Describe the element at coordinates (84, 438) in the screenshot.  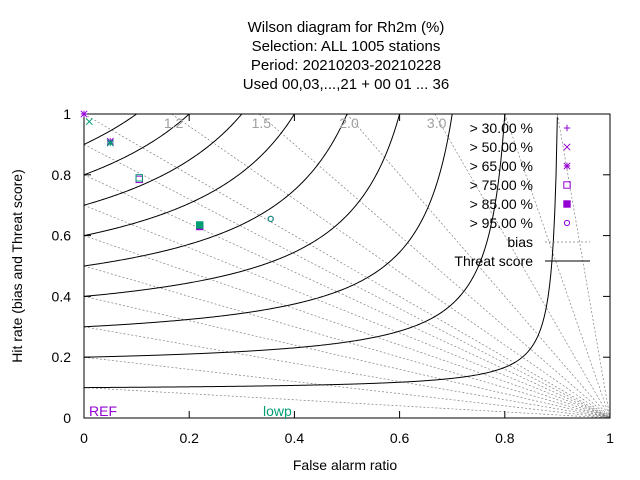
I see `x-tick-label: 0` at that location.